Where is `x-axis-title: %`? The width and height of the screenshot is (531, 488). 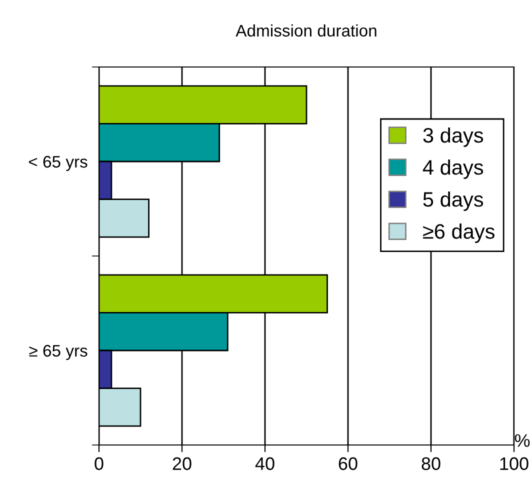
x-axis-title: % is located at coordinates (522, 440).